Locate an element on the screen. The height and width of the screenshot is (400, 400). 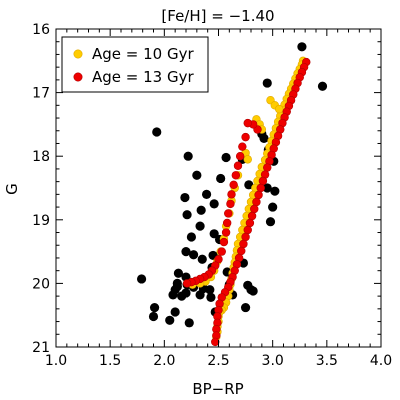
y-tick-label: 18 is located at coordinates (41, 157).